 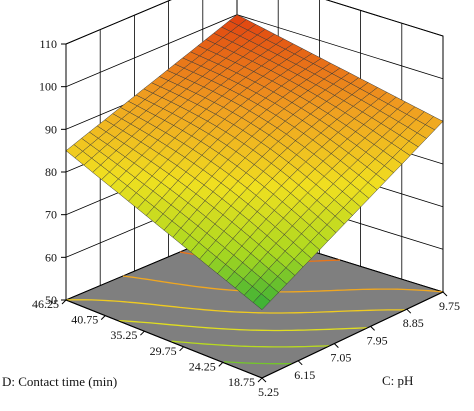 What do you see at coordinates (377, 340) in the screenshot?
I see `y-tick-label: 7.95` at bounding box center [377, 340].